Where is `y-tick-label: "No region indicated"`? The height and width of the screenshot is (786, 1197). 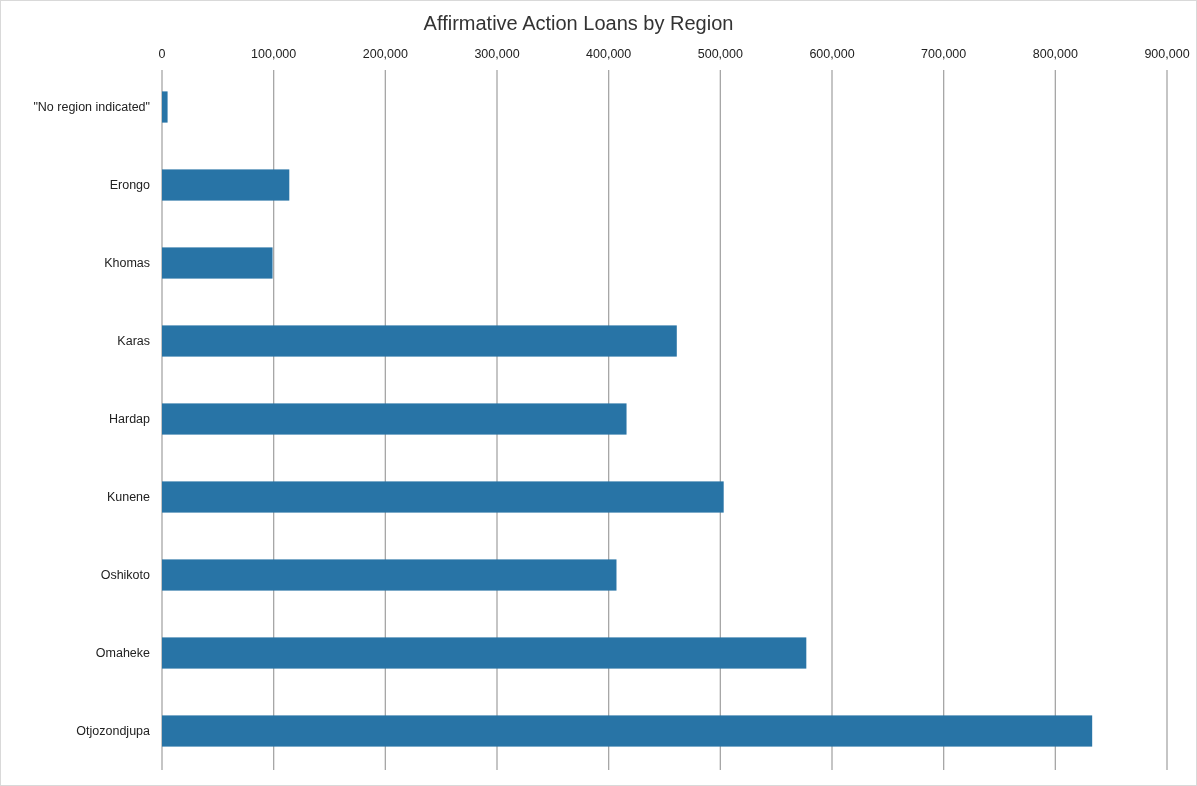
y-tick-label: "No region indicated" is located at coordinates (91, 107).